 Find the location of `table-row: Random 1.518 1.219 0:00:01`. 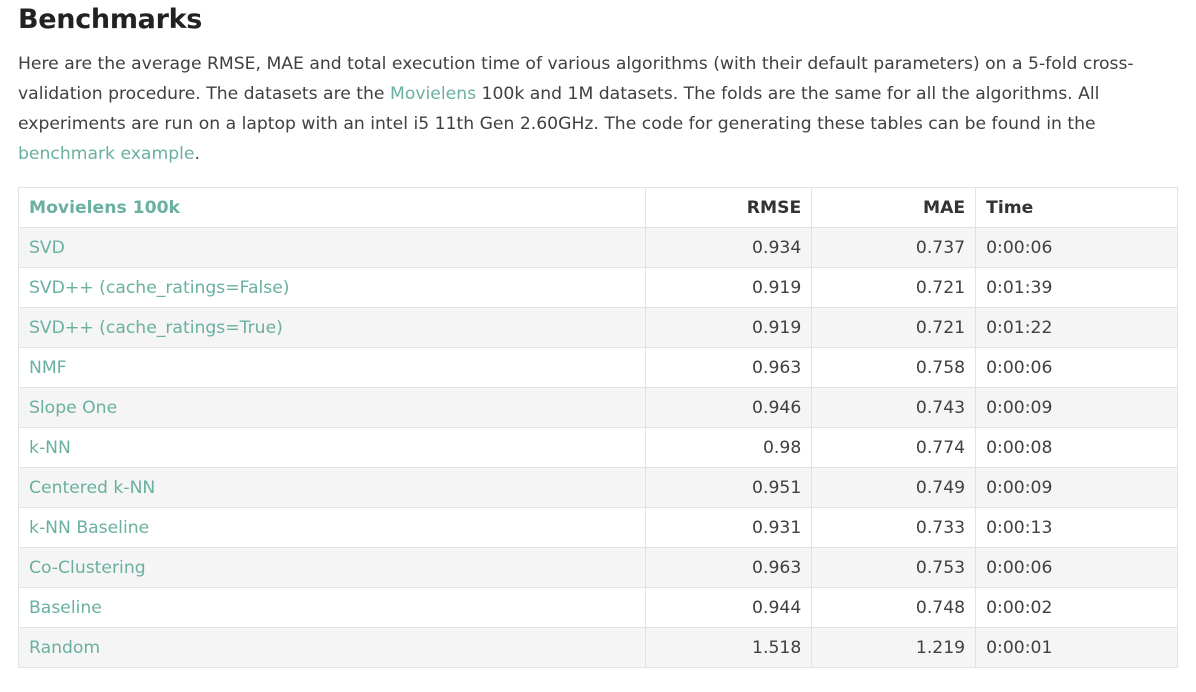

table-row: Random 1.518 1.219 0:00:01 is located at coordinates (597, 647).